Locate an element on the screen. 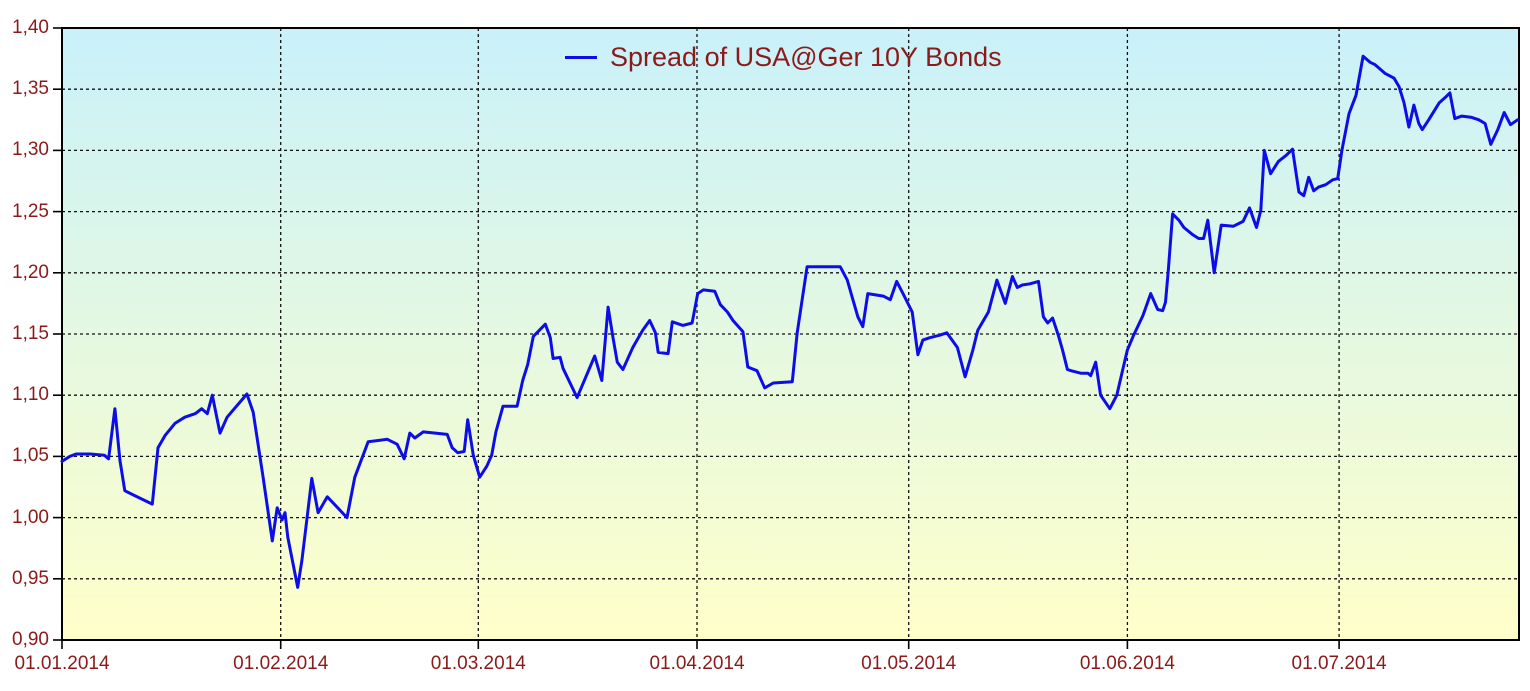 This screenshot has height=691, width=1530. y-tick-label: 0,95 is located at coordinates (30, 578).